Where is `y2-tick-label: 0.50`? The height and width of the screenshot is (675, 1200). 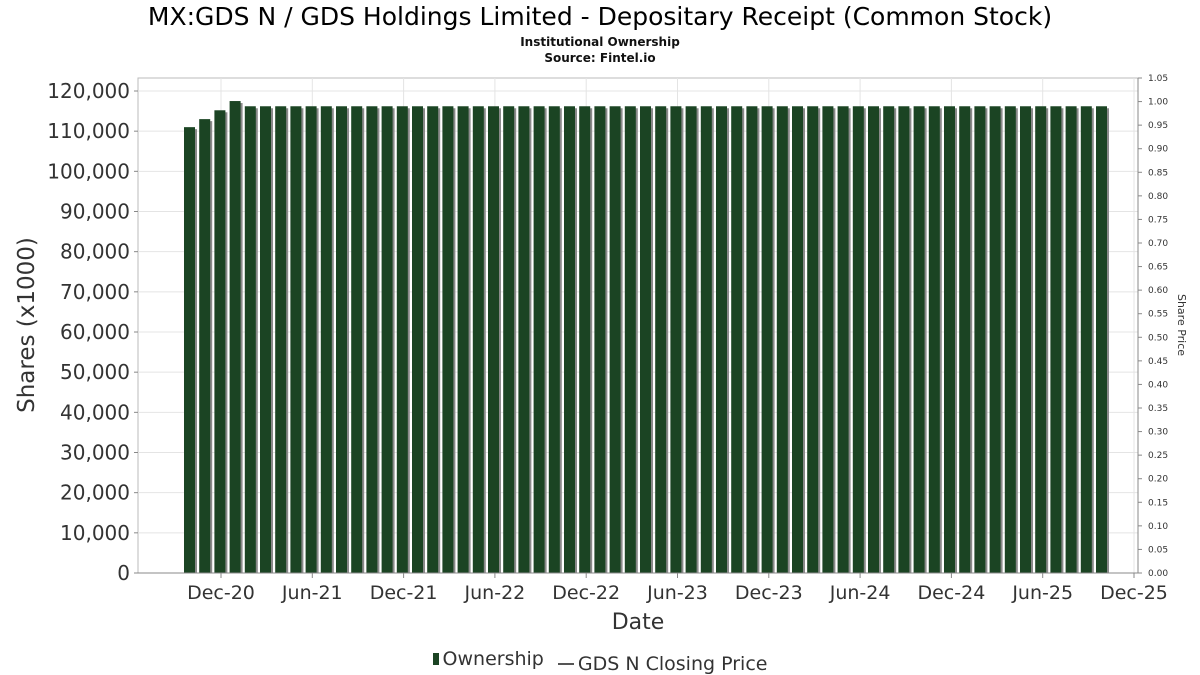 y2-tick-label: 0.50 is located at coordinates (1158, 338).